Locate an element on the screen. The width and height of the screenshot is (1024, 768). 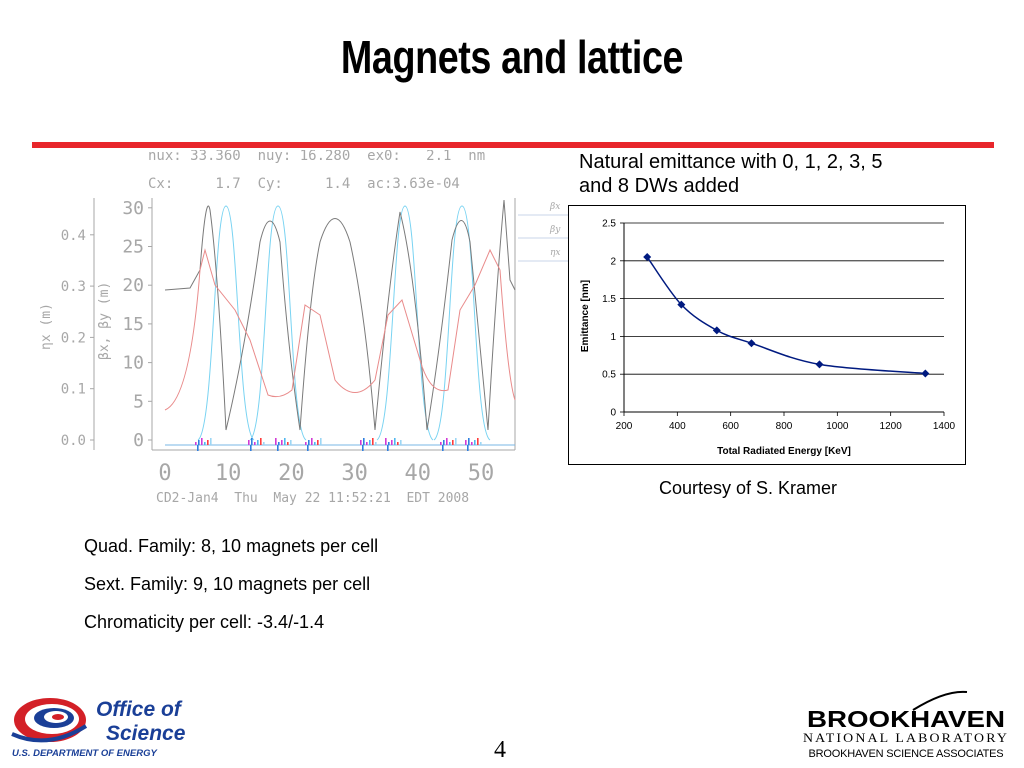
chart-caption-line2: and 8 DWs added is located at coordinates (659, 186).